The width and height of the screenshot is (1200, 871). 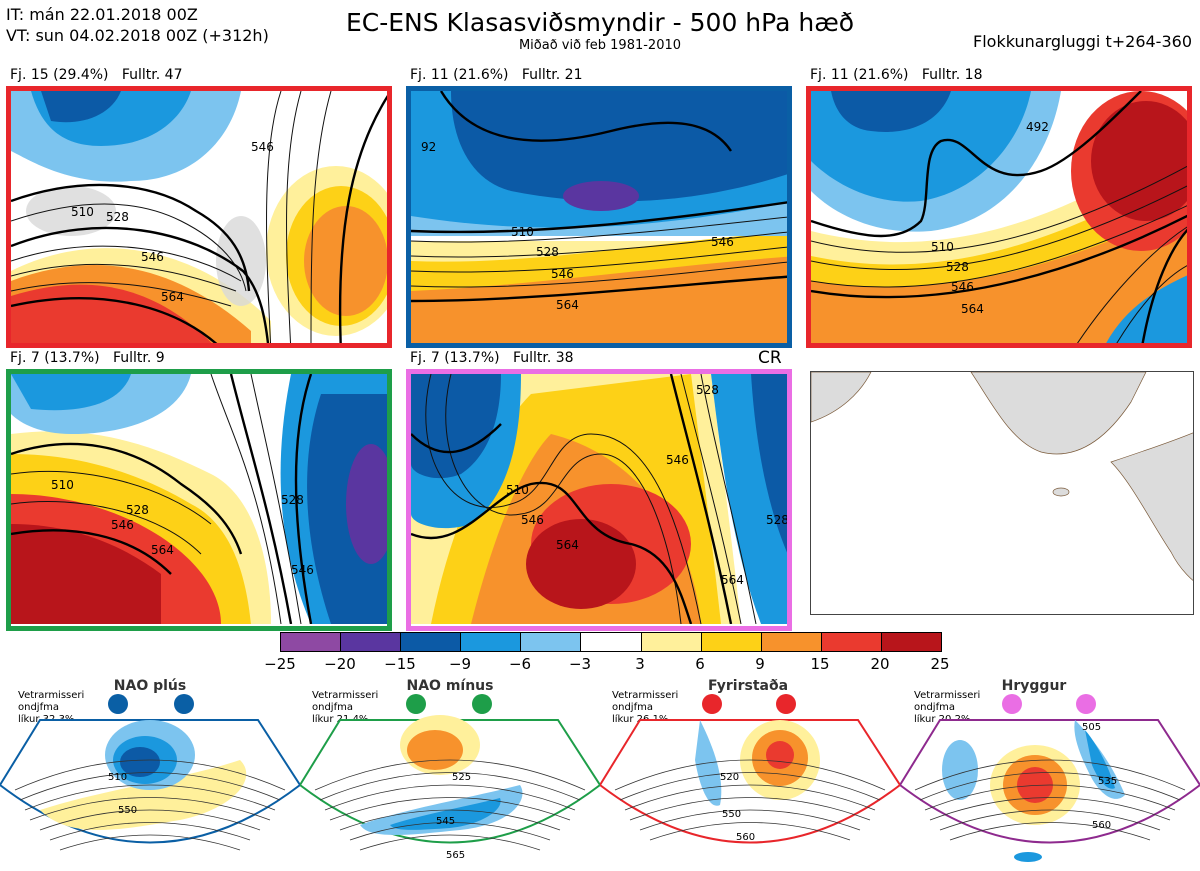 I want to click on regime-1-name: NAO plús, so click(x=150, y=686).